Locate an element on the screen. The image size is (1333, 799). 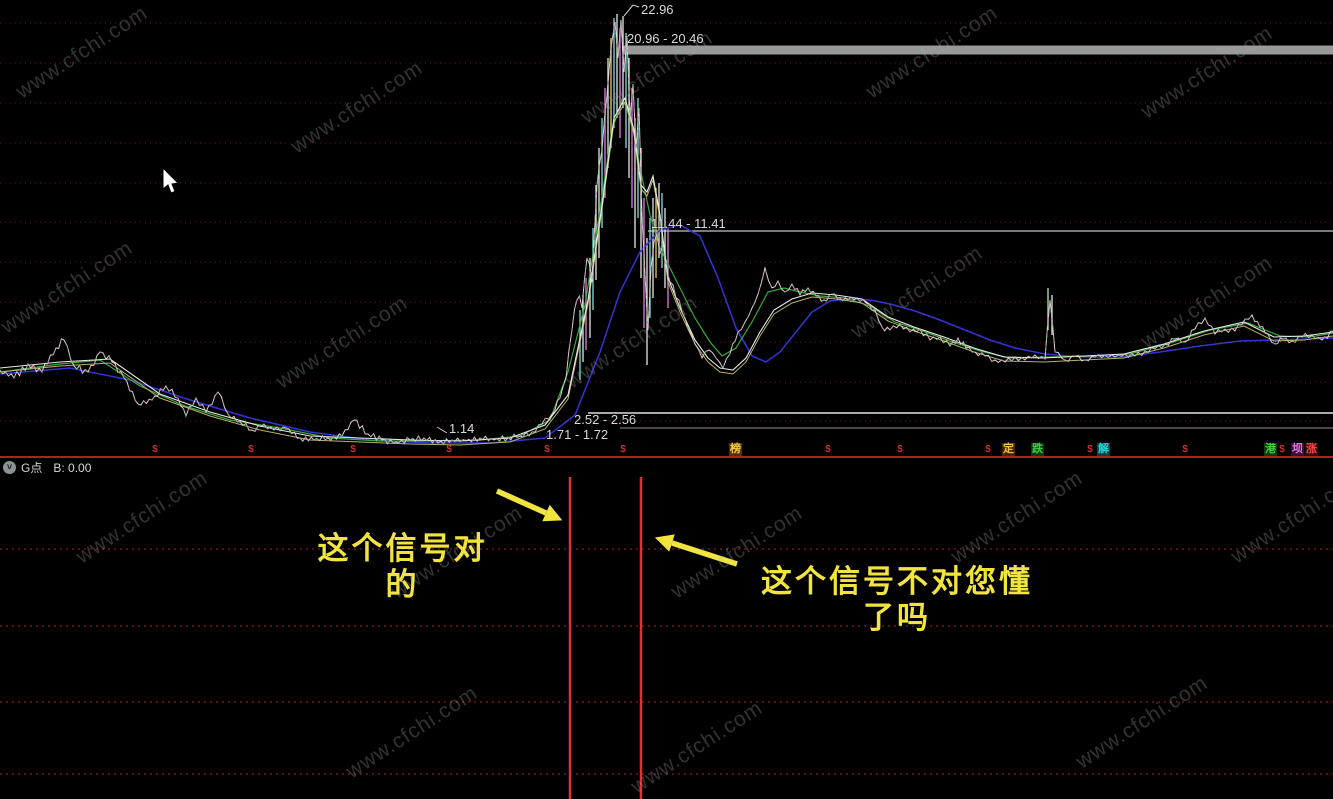
annotation-signal-wrong: 这个信号不对您懂 了吗 is located at coordinates (897, 600).